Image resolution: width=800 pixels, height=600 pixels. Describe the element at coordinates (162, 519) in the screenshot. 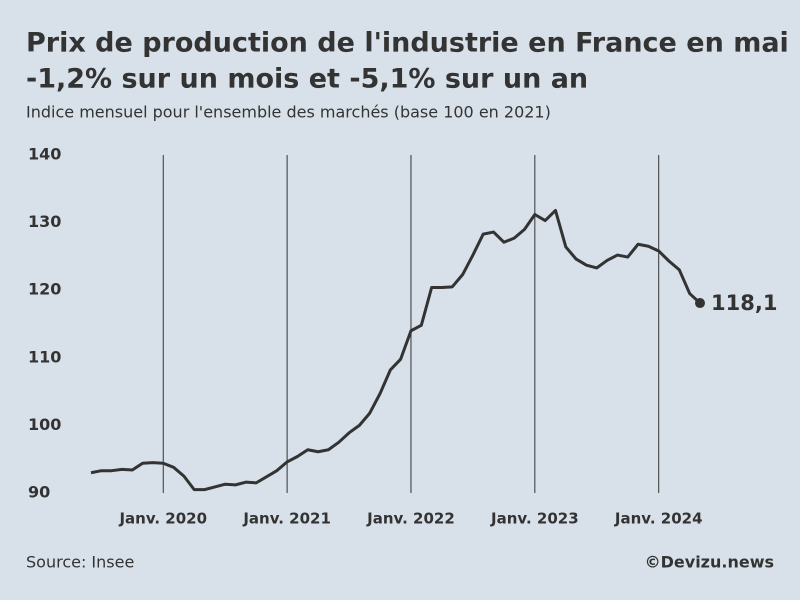

I see `x-tick-label: Janv. 2020` at that location.